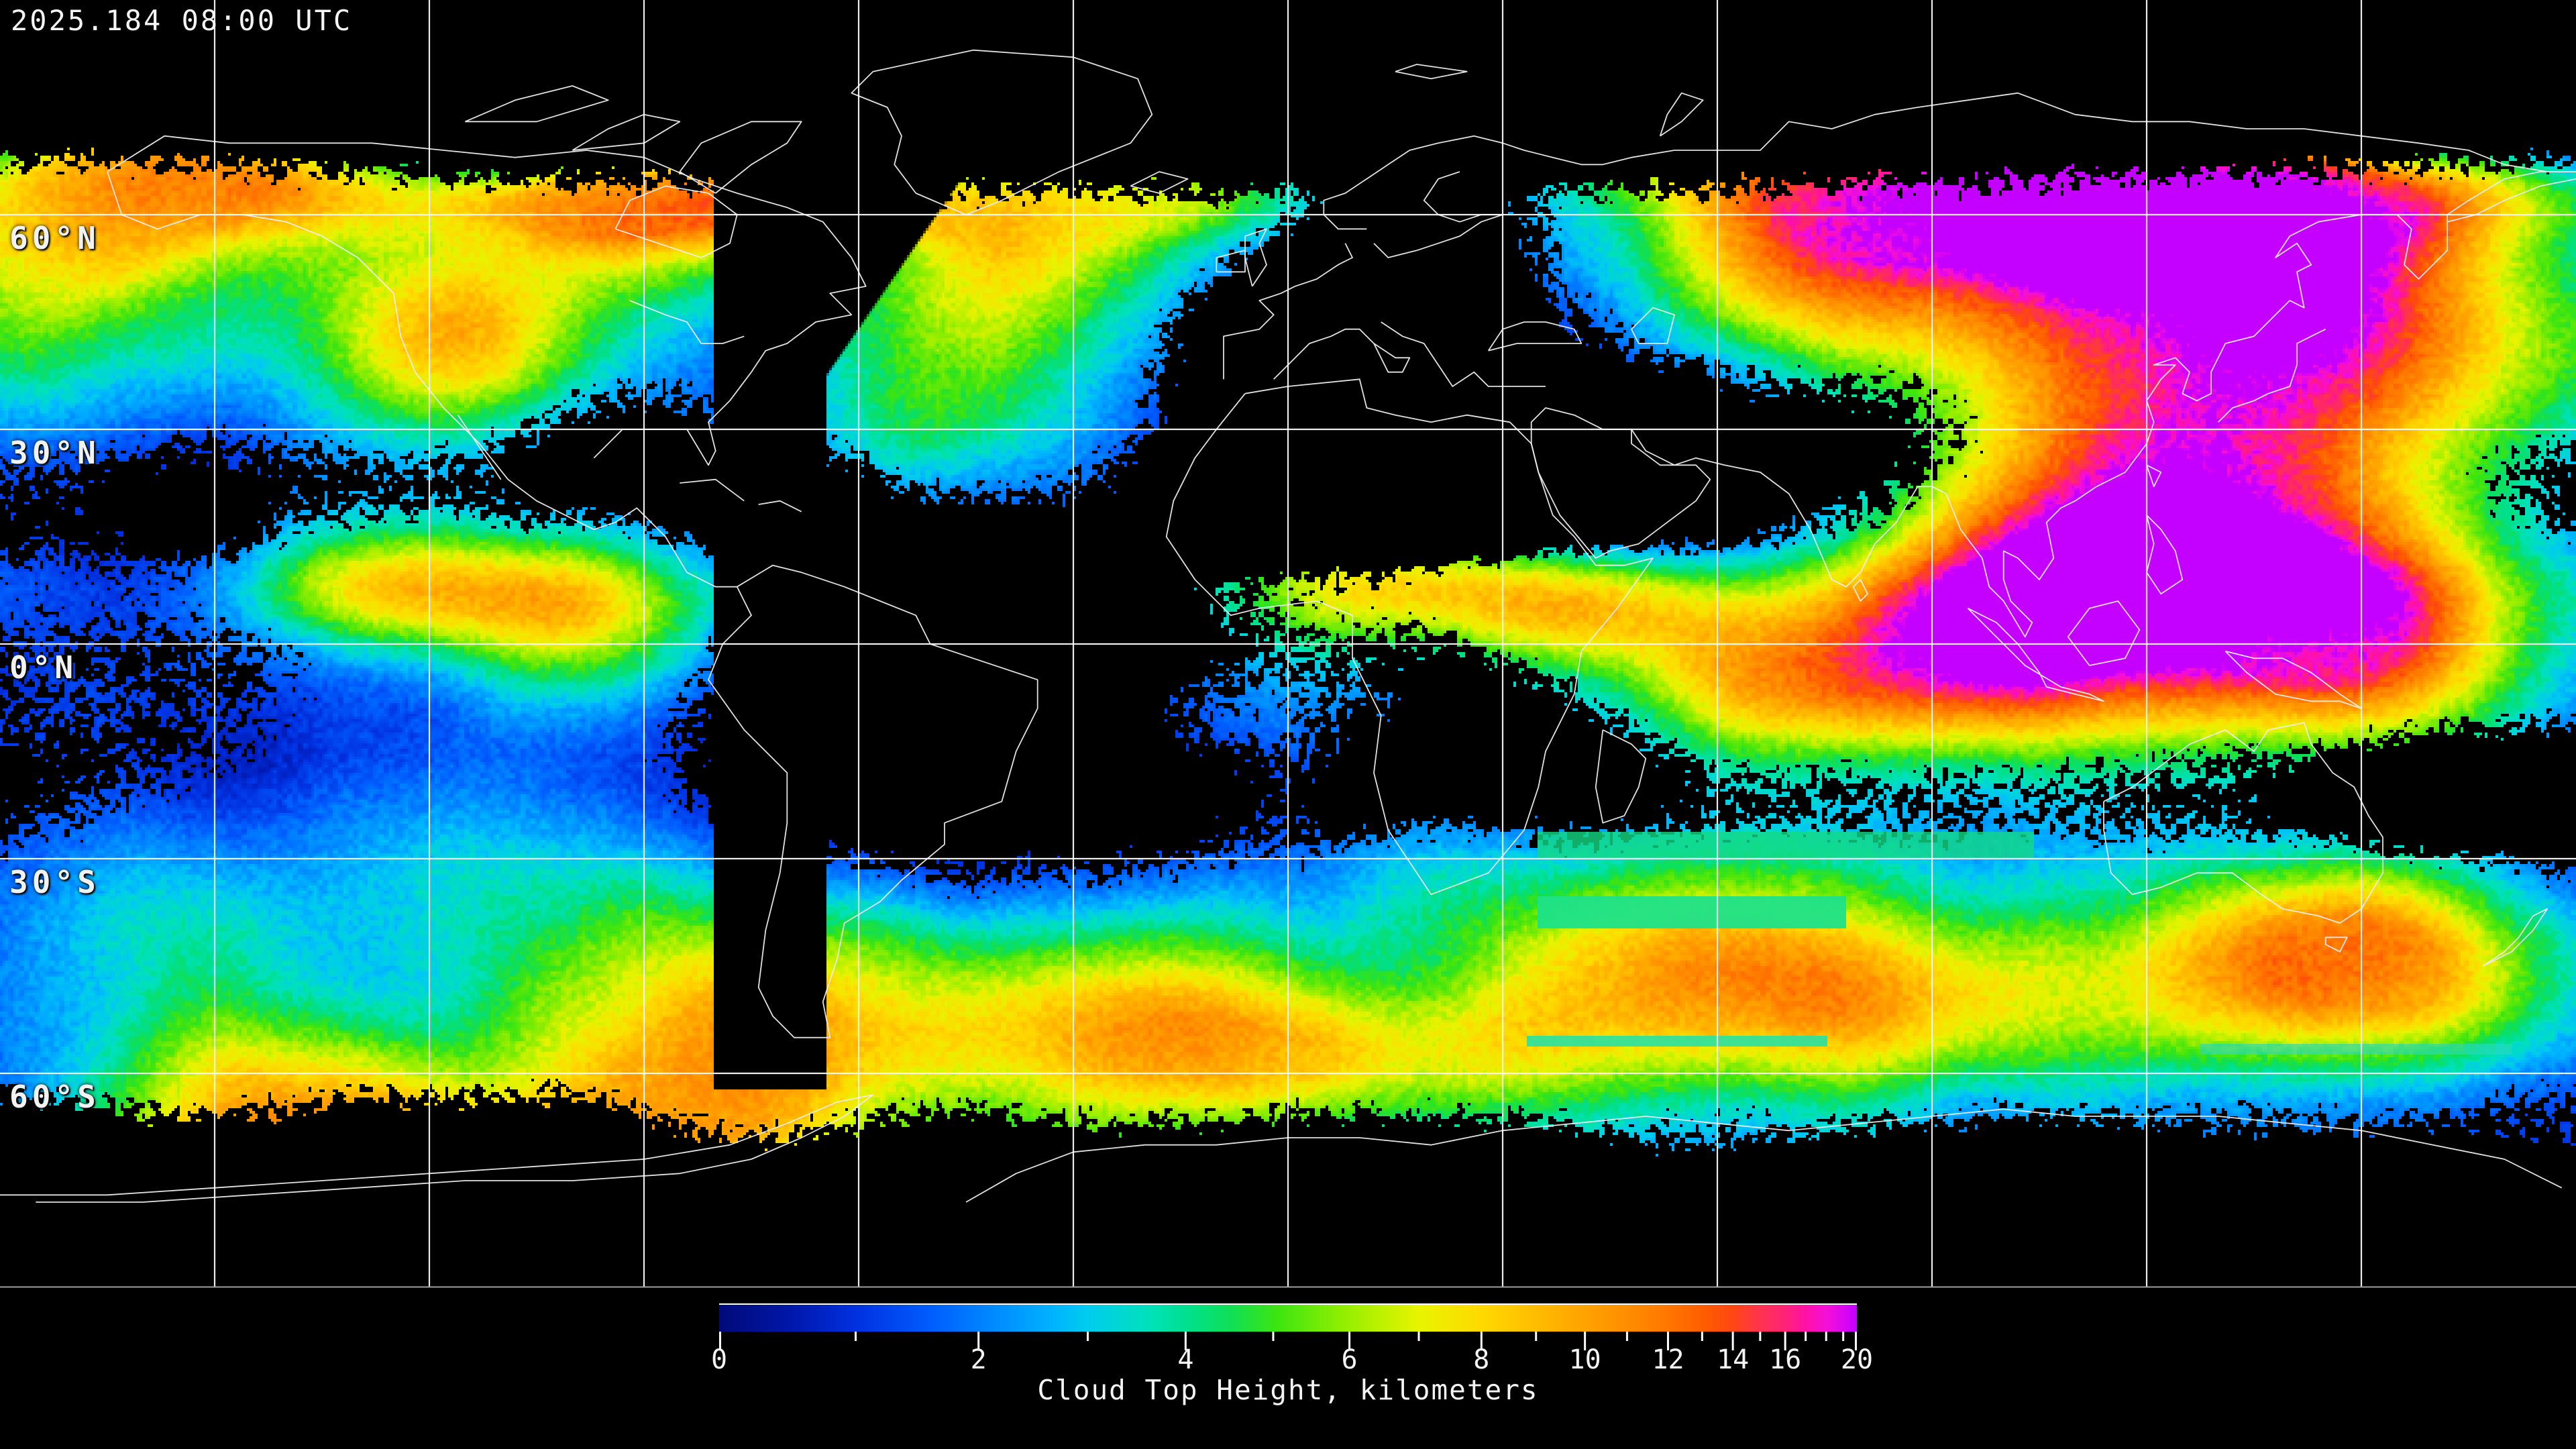  I want to click on colorbar-title: Cloud Top Height, kilometers, so click(1288, 1390).